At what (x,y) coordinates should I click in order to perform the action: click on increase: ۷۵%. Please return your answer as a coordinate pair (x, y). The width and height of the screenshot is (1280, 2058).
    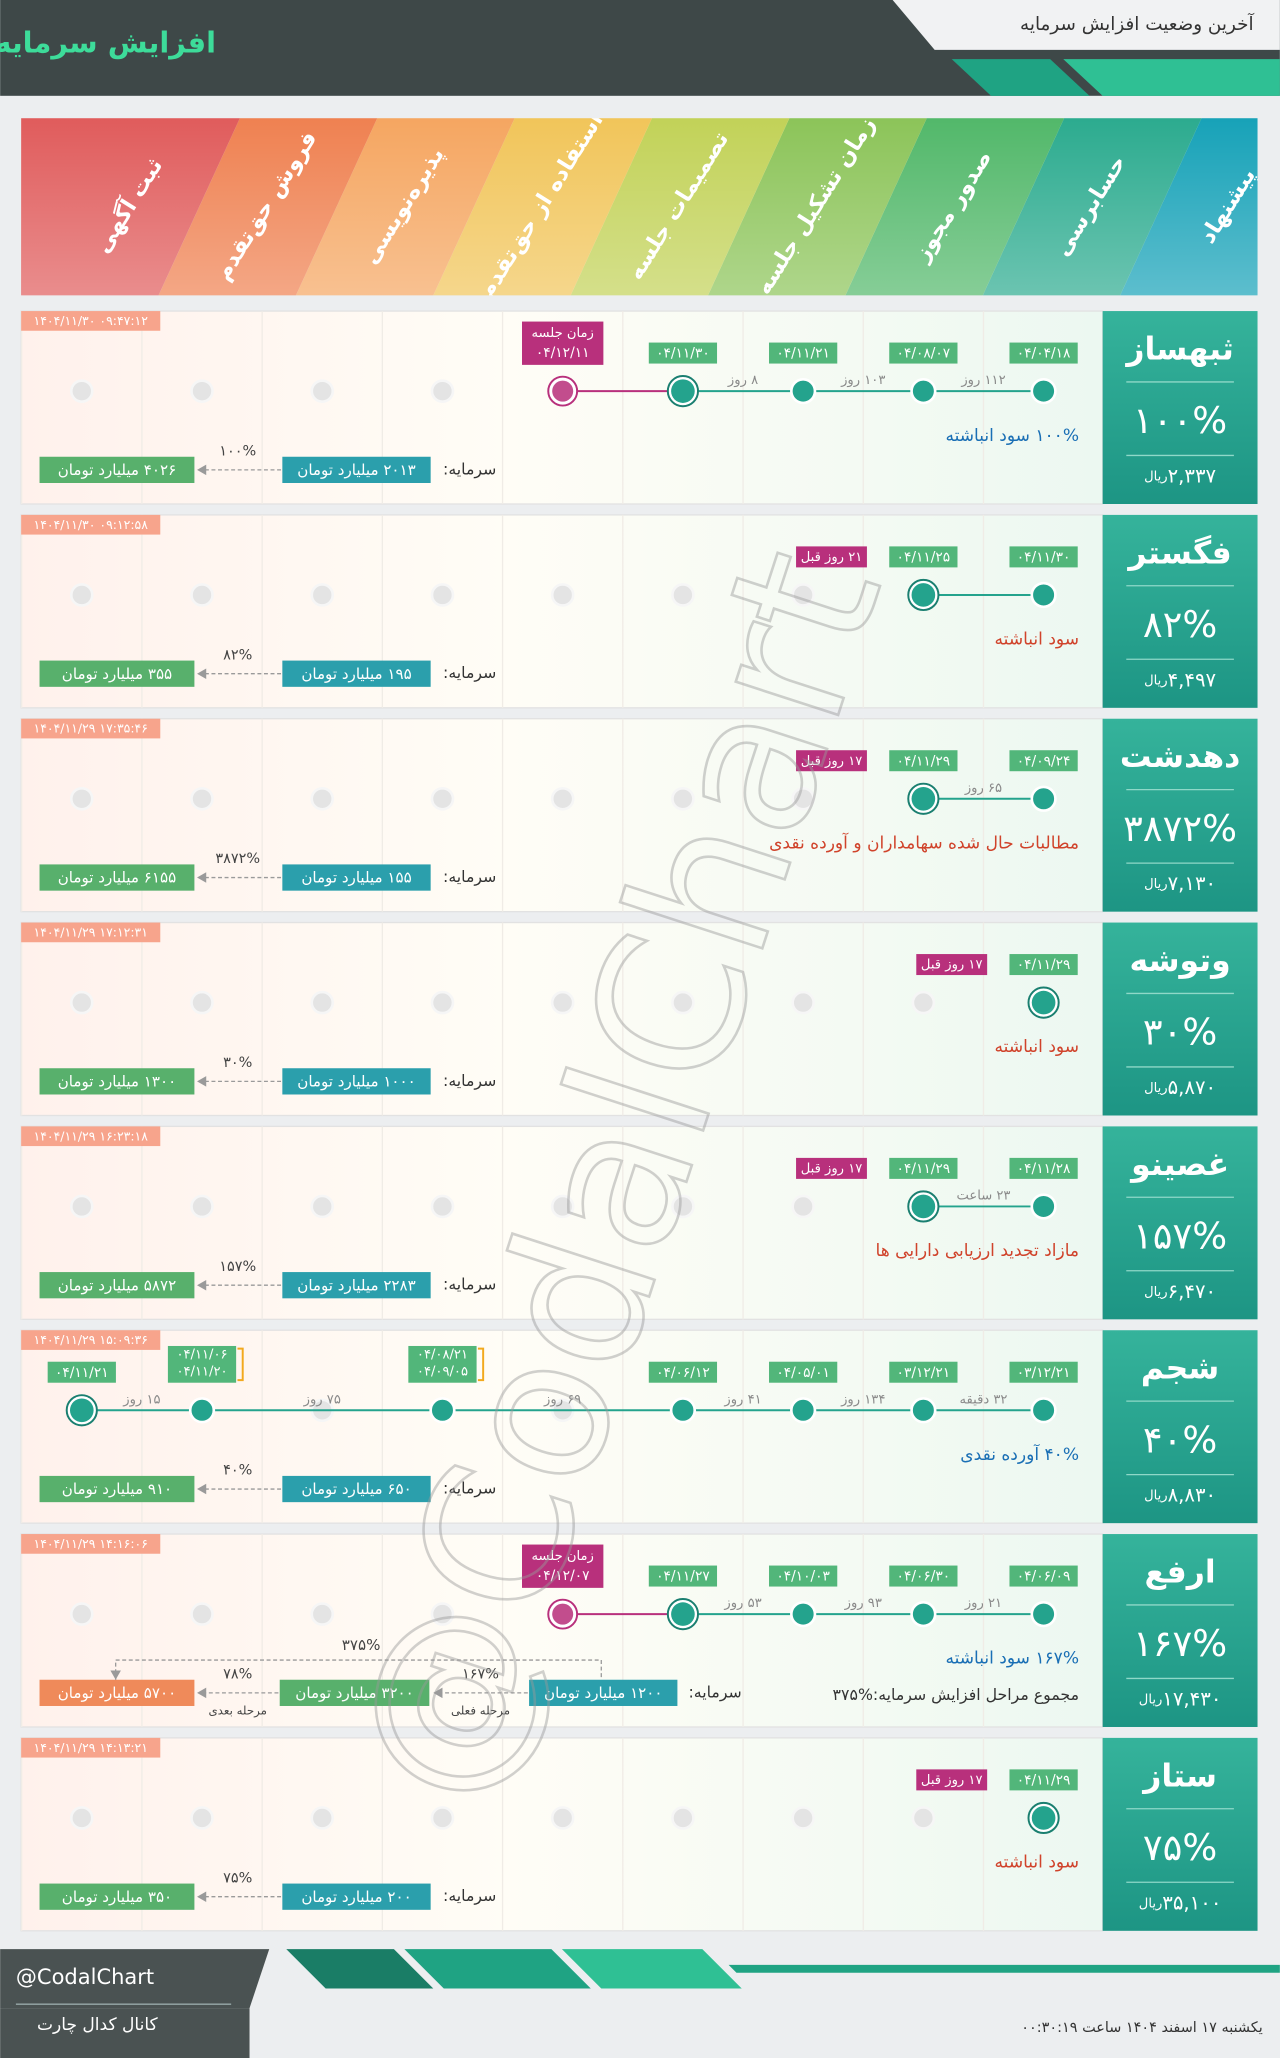
    Looking at the image, I should click on (237, 1878).